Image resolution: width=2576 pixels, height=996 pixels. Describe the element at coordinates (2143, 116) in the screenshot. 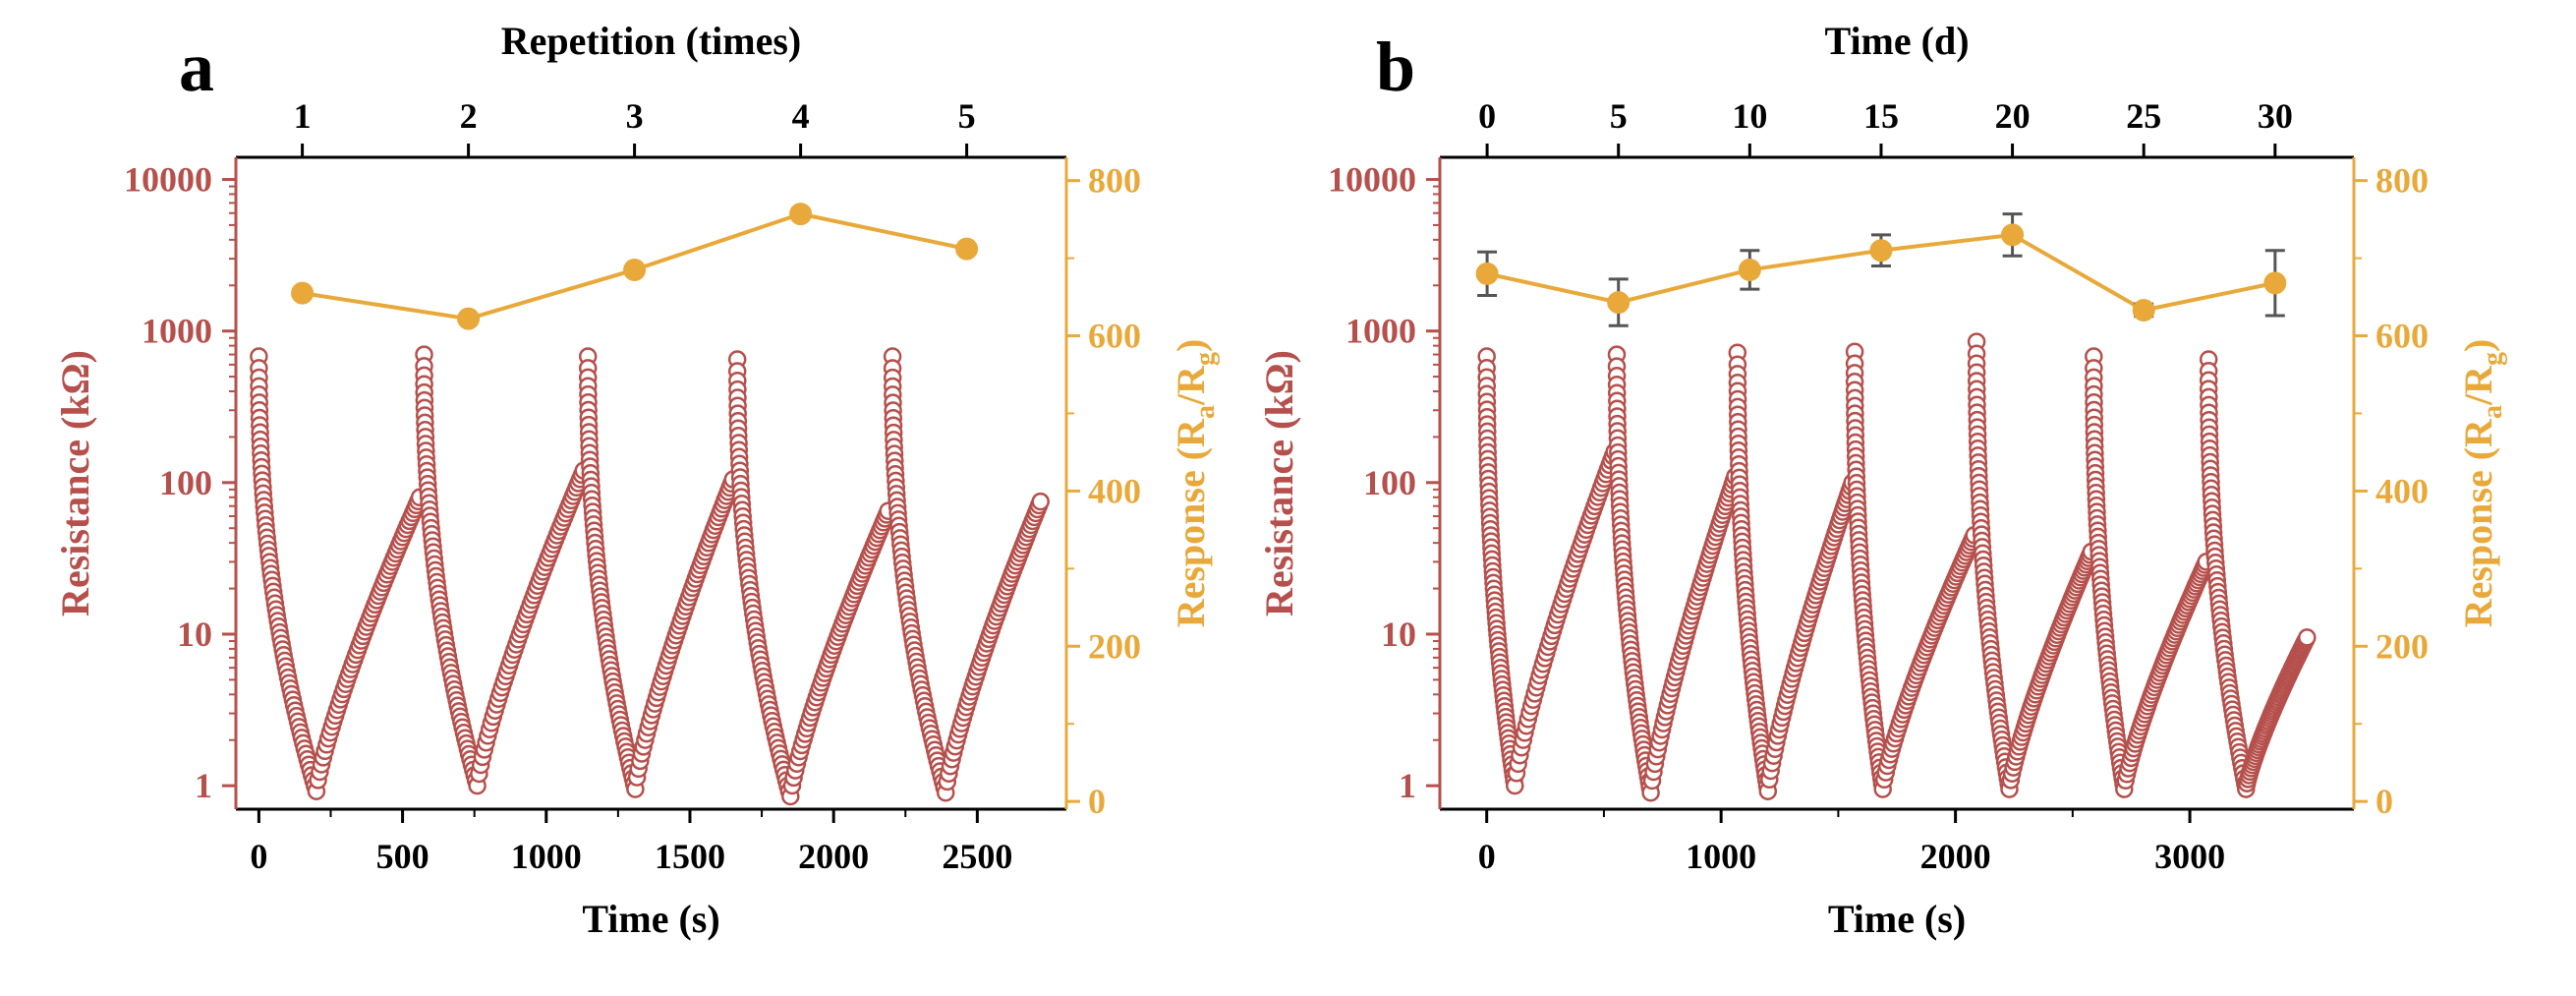

I see `top-x-tick-label: 25` at that location.